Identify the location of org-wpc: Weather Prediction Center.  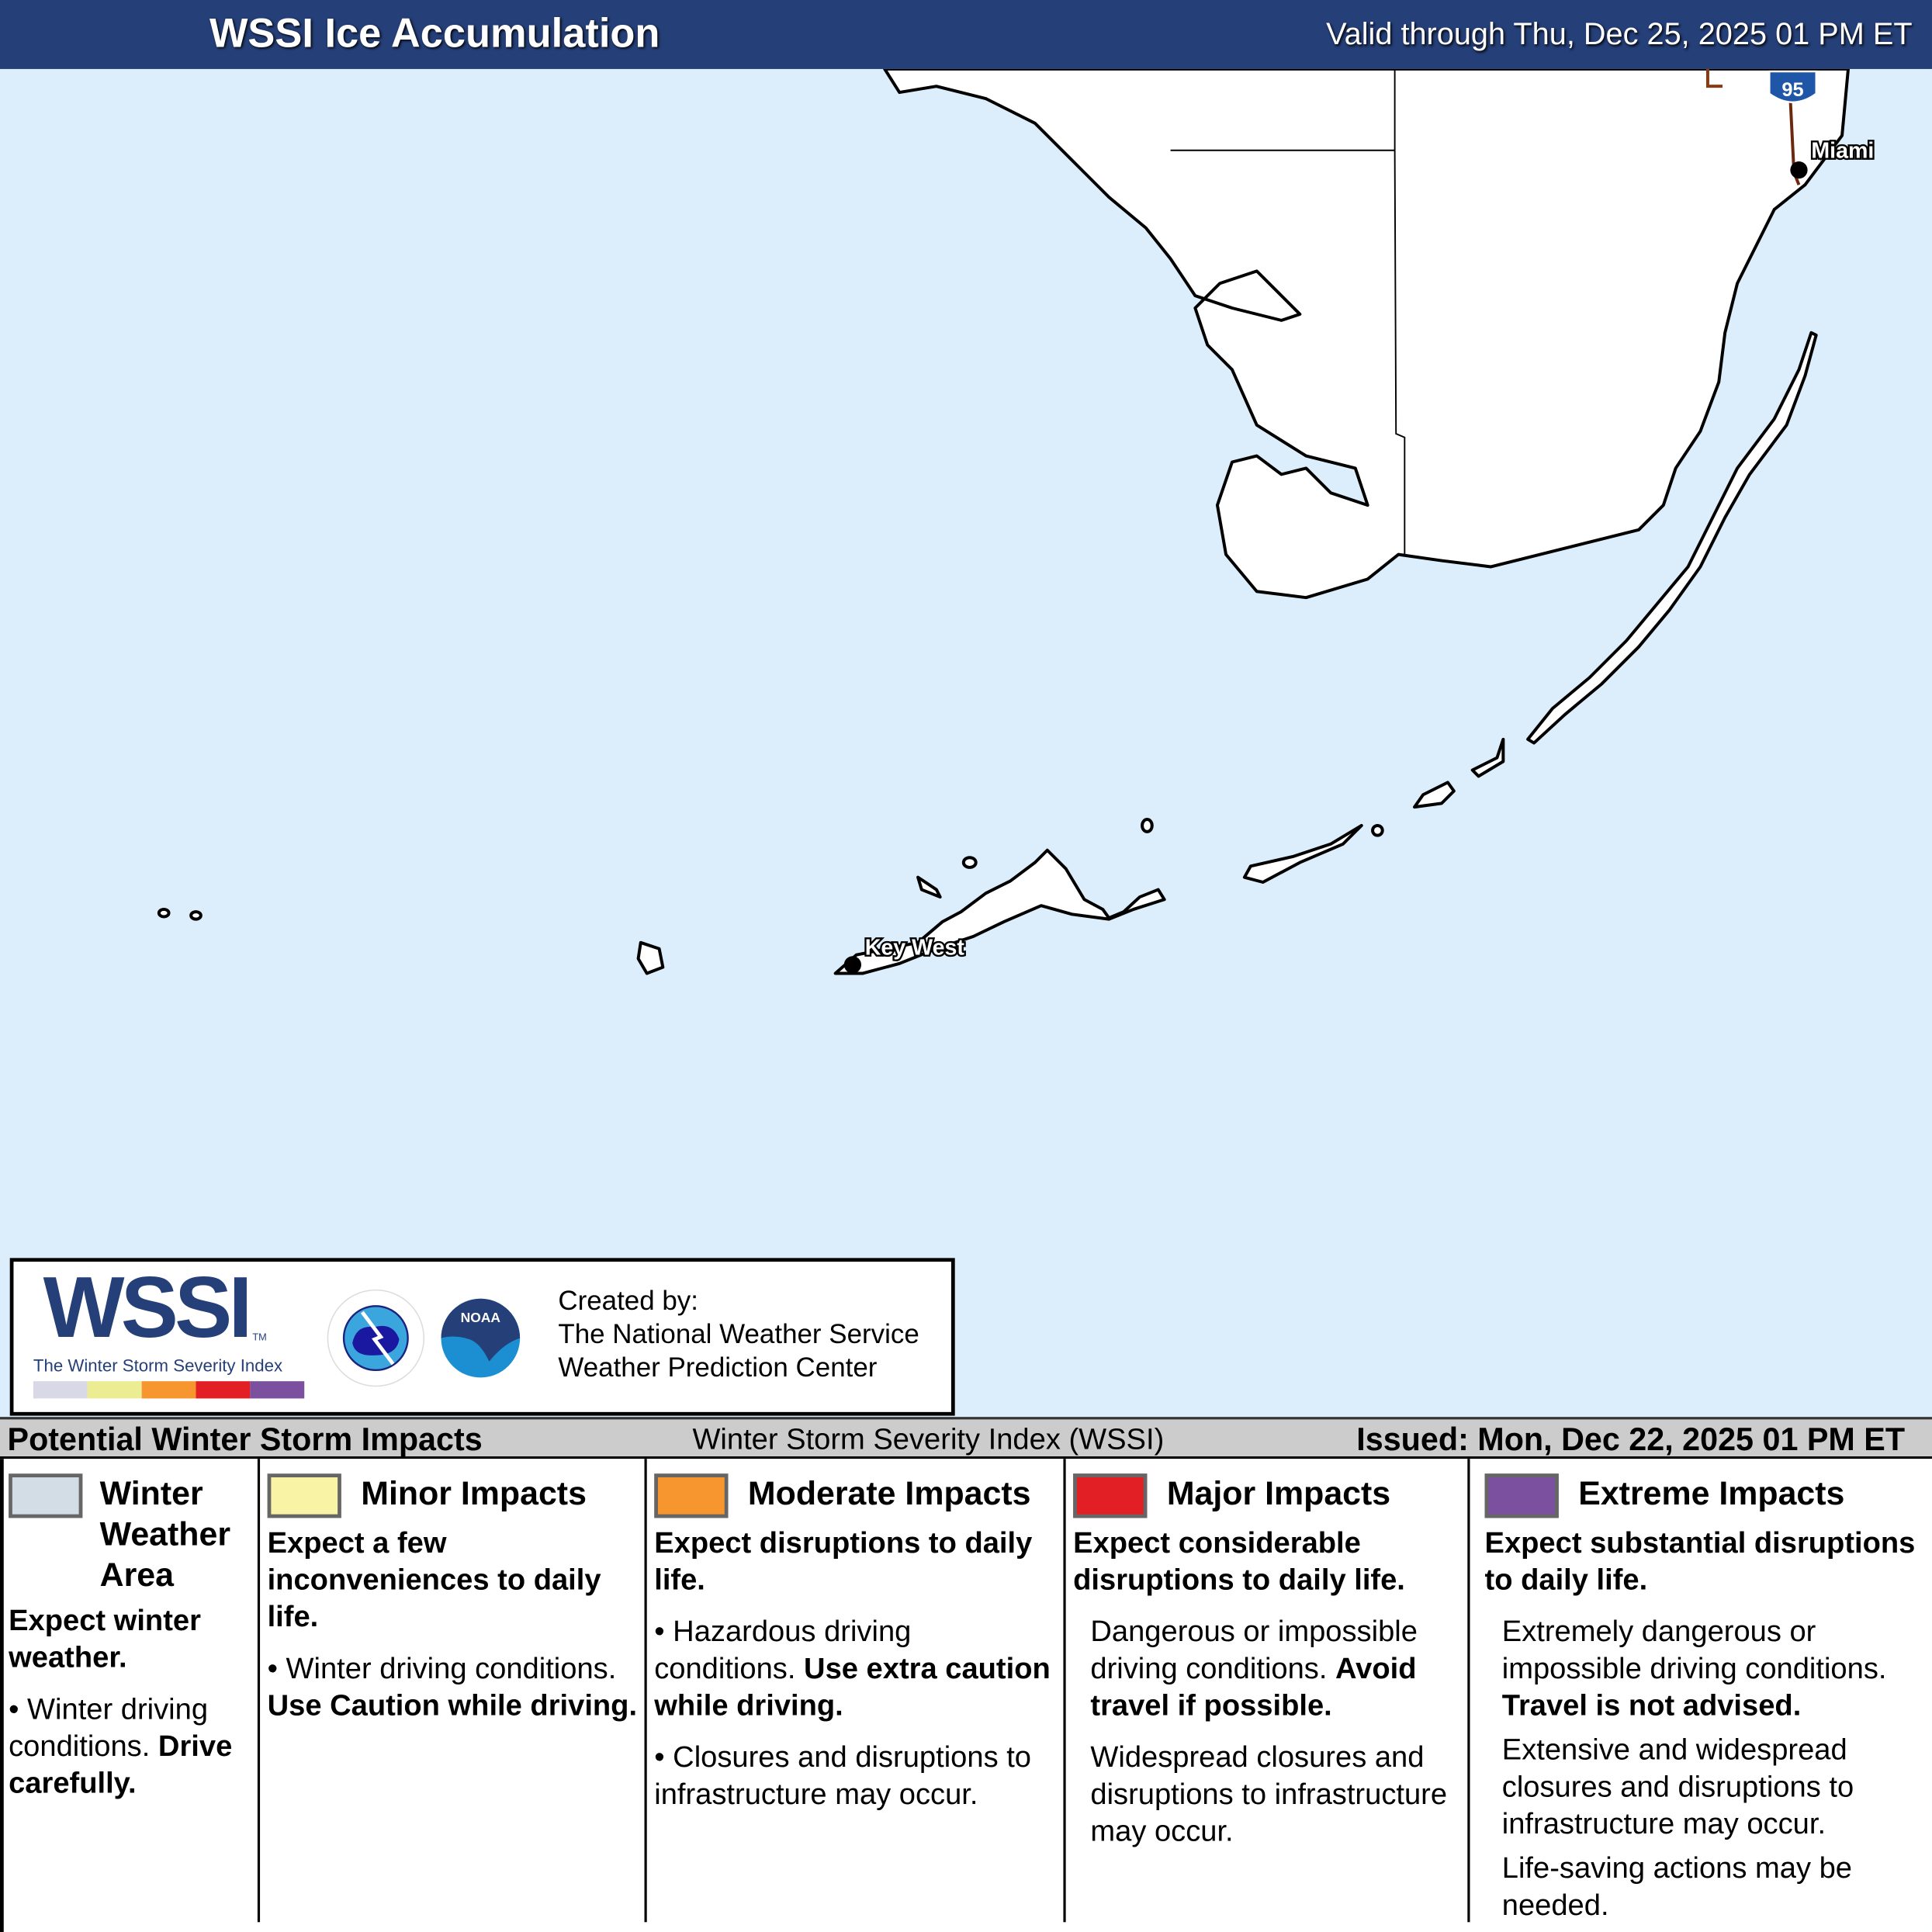
(718, 1367).